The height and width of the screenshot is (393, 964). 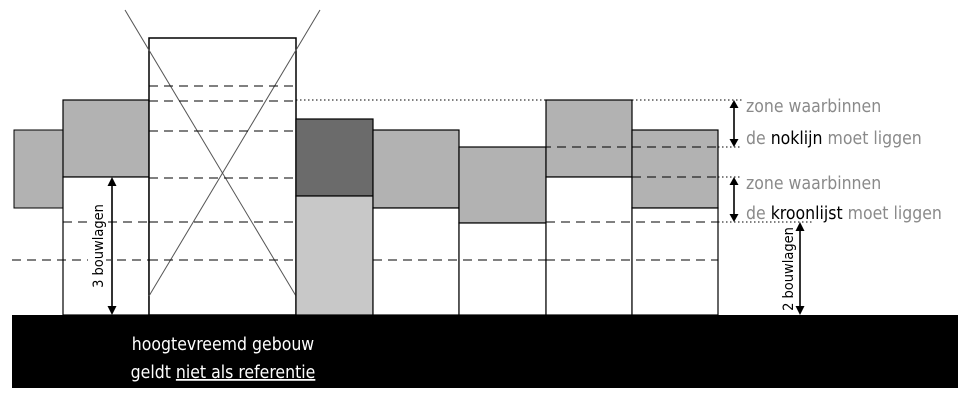 What do you see at coordinates (222, 173) in the screenshot?
I see `tower-floor-lines` at bounding box center [222, 173].